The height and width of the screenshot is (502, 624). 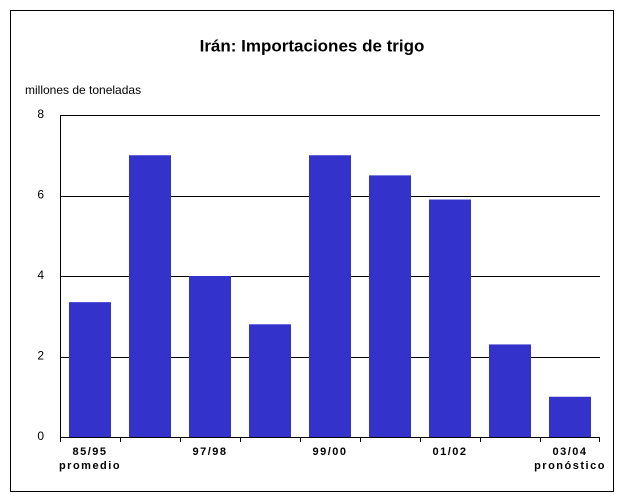 What do you see at coordinates (83, 90) in the screenshot?
I see `y-axis-label: millones de toneladas` at bounding box center [83, 90].